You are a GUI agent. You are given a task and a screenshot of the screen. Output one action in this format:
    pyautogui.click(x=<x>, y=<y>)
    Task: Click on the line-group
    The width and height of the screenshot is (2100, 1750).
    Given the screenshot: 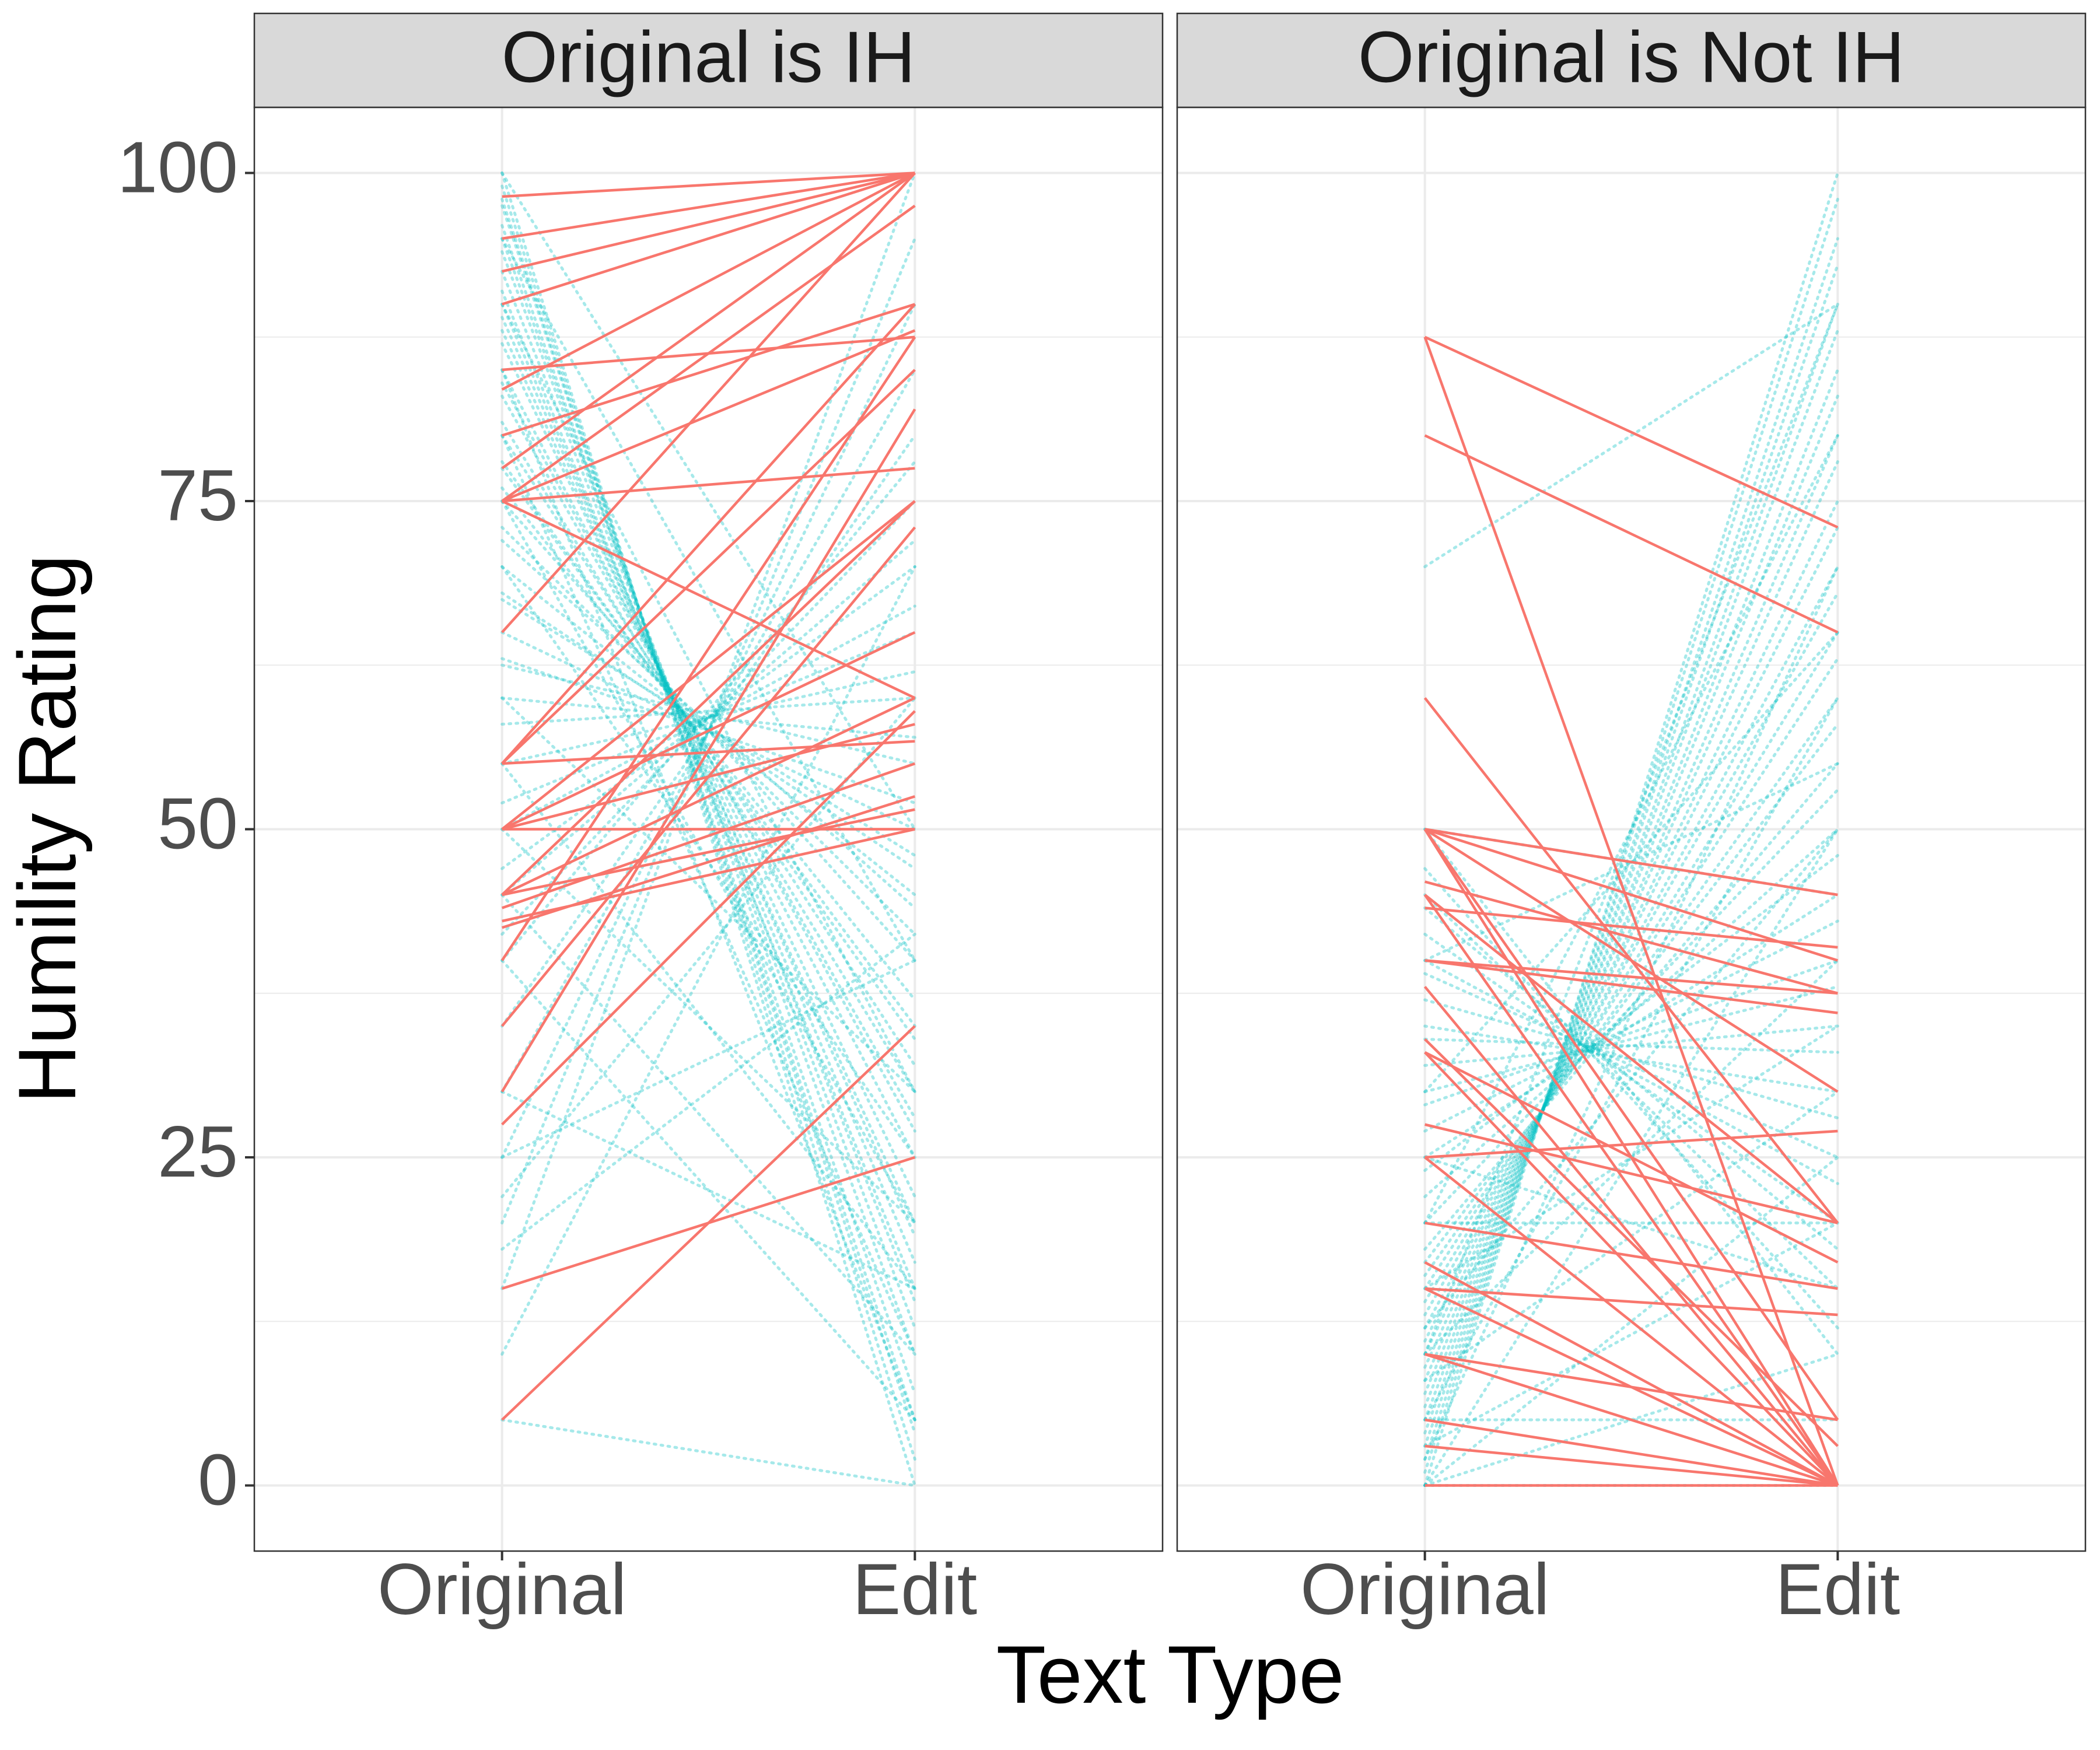 What is the action you would take?
    pyautogui.click(x=1631, y=911)
    